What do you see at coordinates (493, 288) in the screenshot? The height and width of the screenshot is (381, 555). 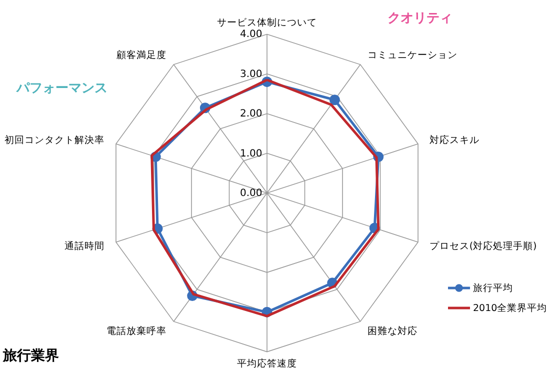 I see `legend-label: 旅行平均` at bounding box center [493, 288].